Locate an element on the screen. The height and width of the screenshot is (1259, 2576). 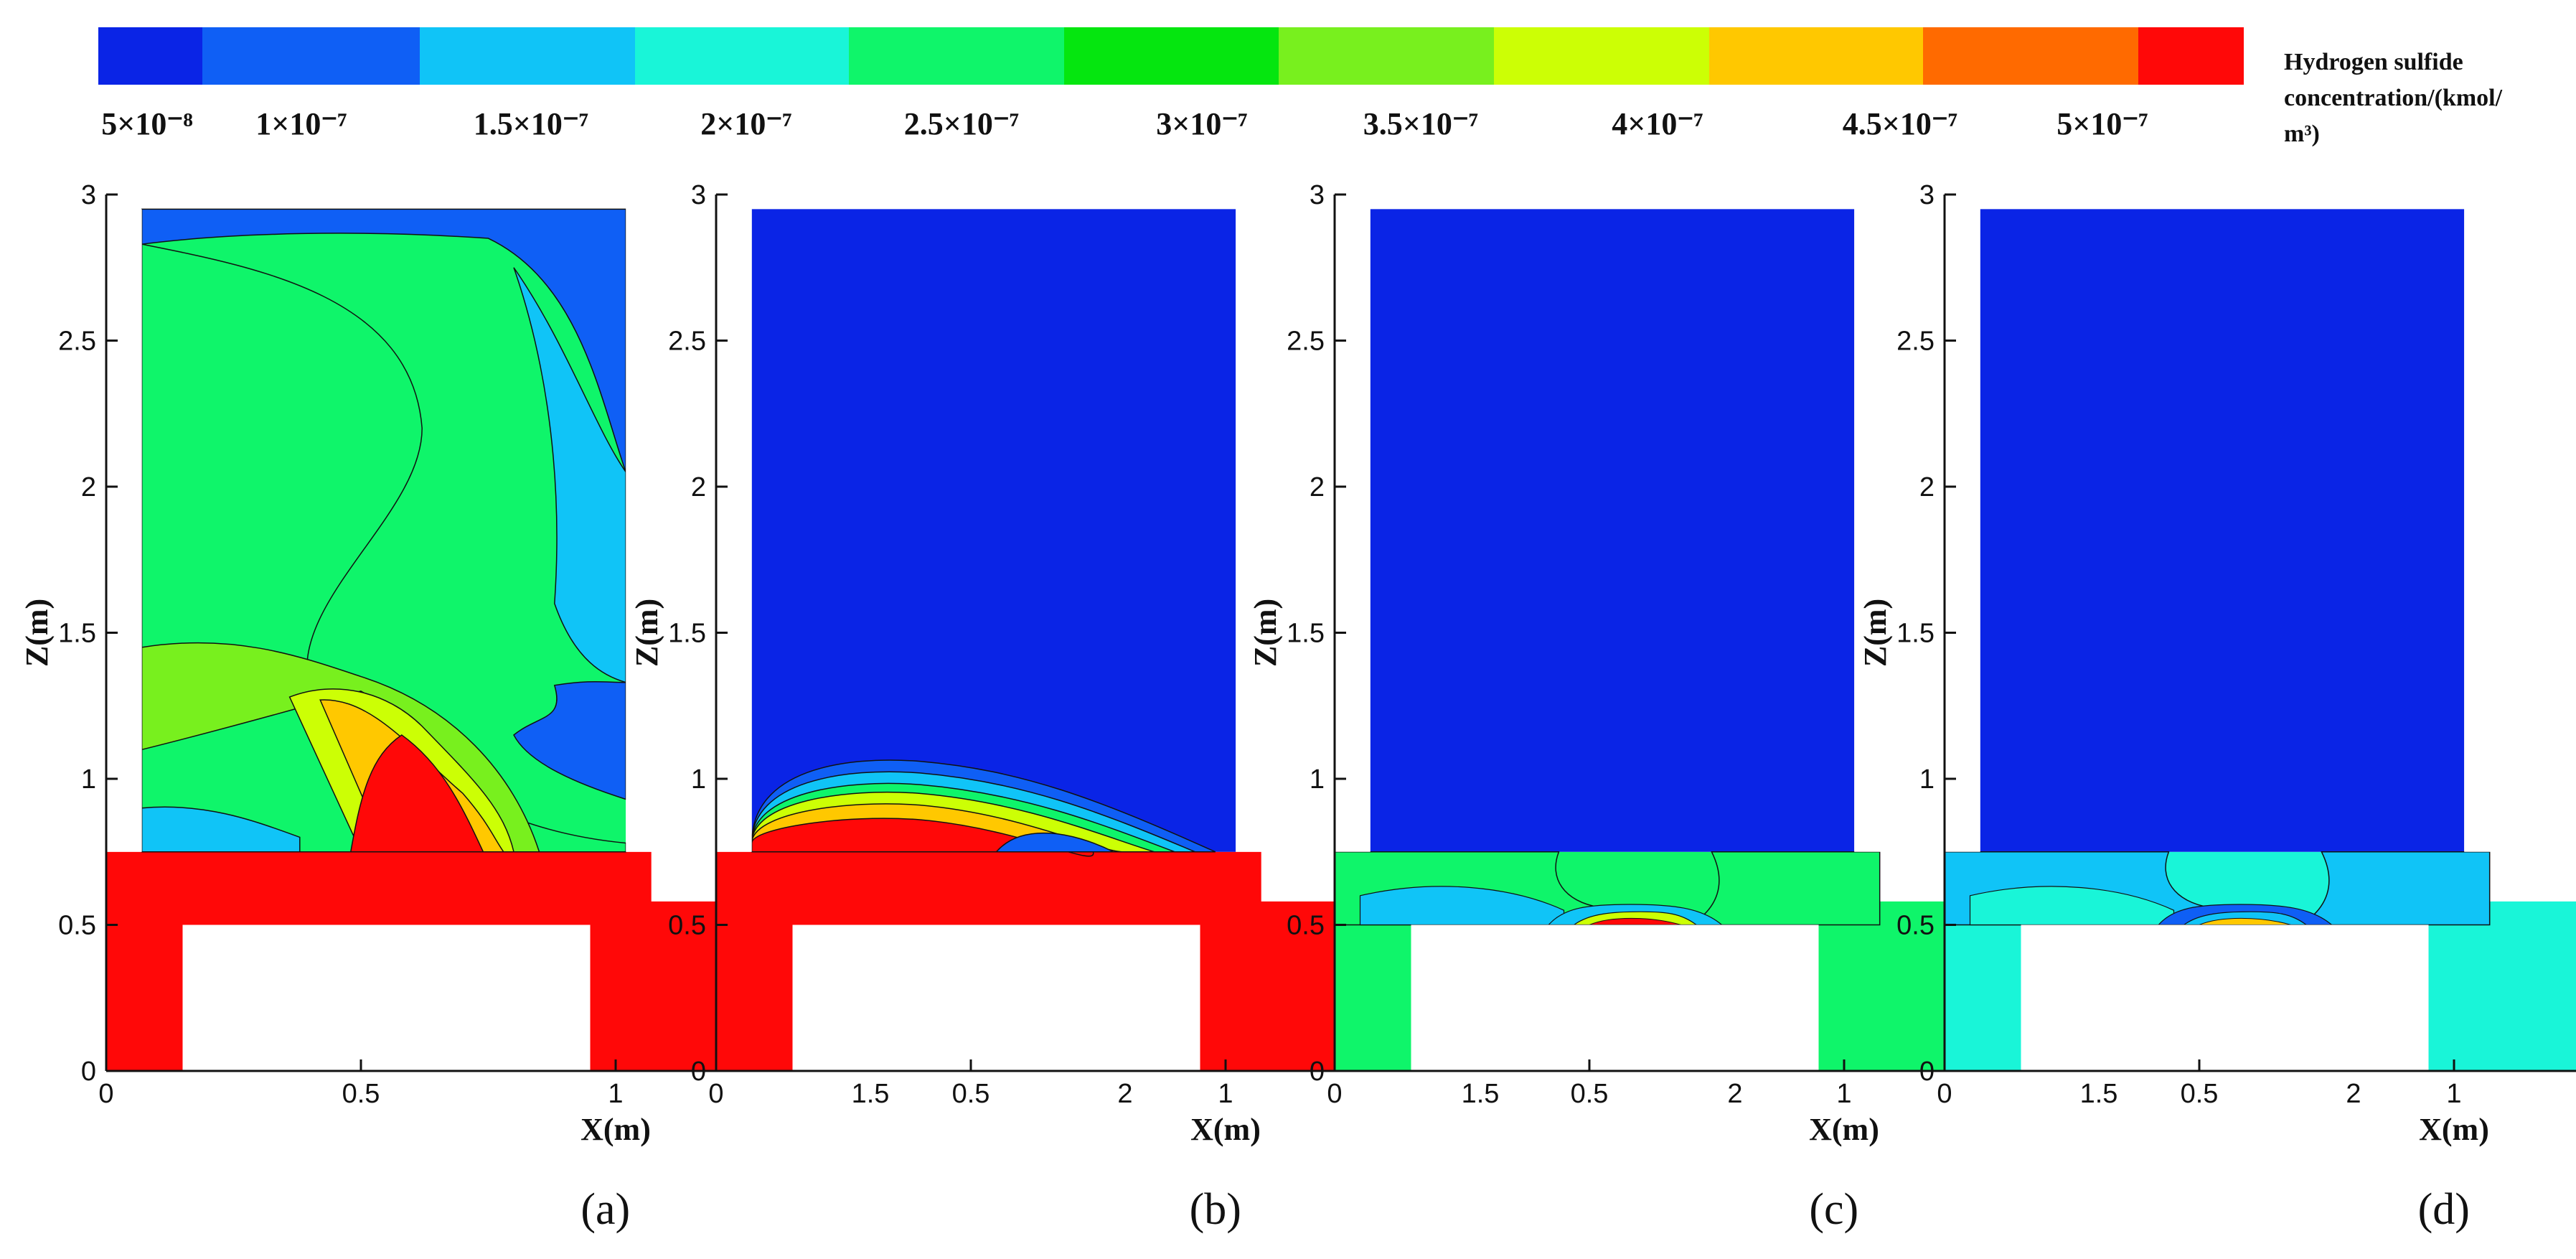
colorbar-title-line-1: Hydrogen sulfide is located at coordinates (2373, 62).